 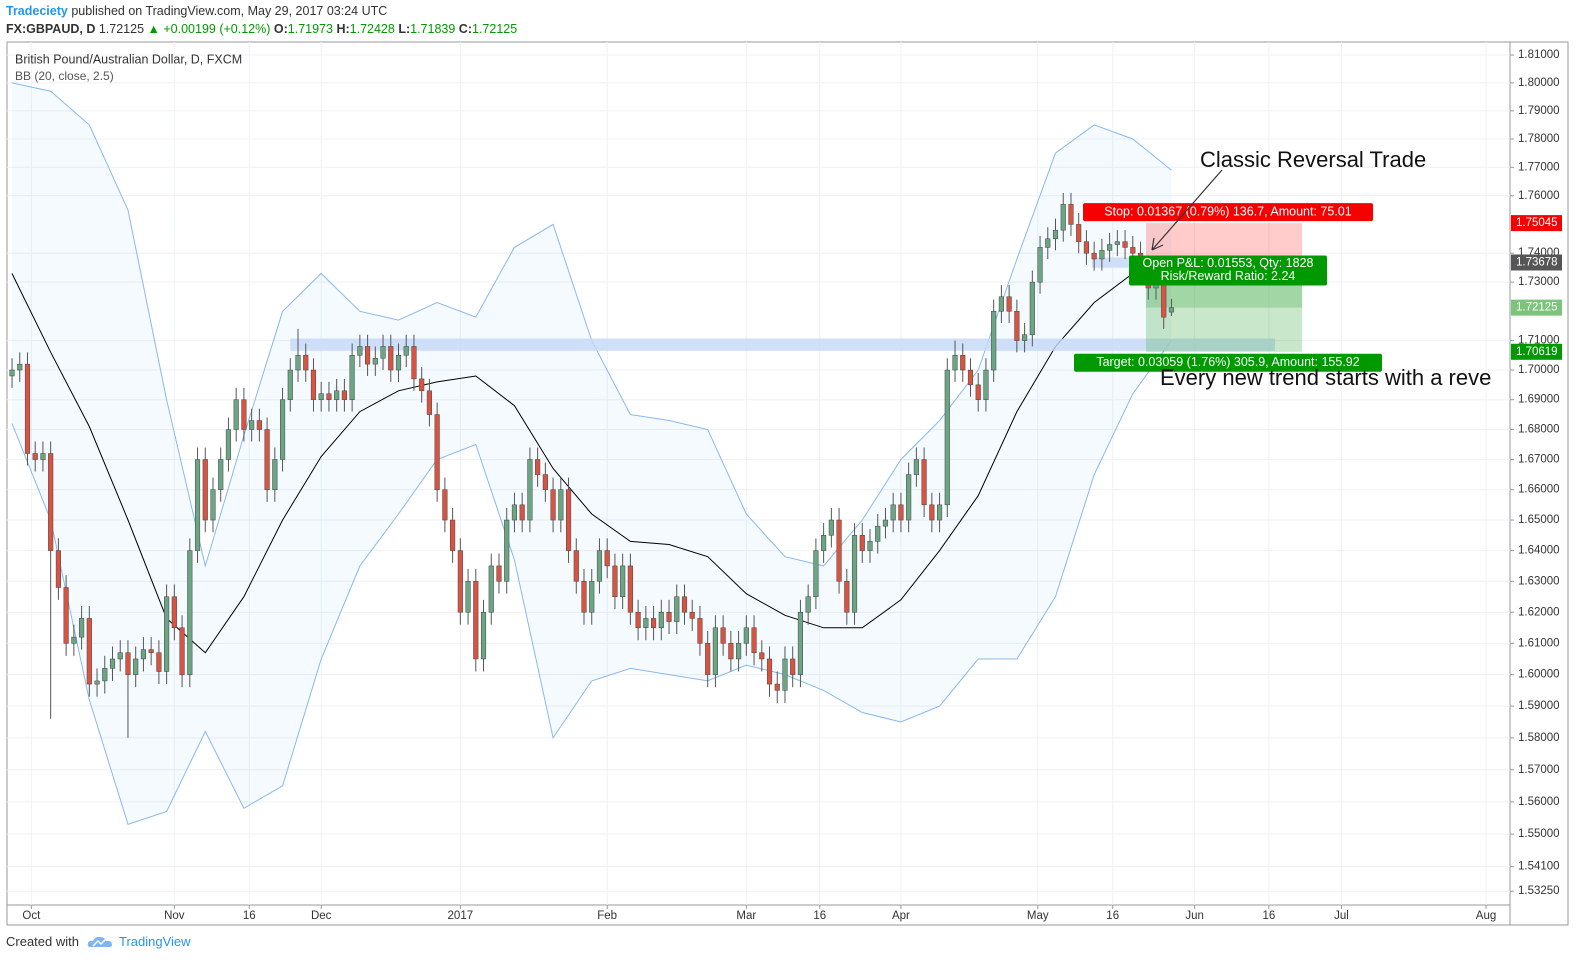 I want to click on pnl-bg, so click(x=1228, y=270).